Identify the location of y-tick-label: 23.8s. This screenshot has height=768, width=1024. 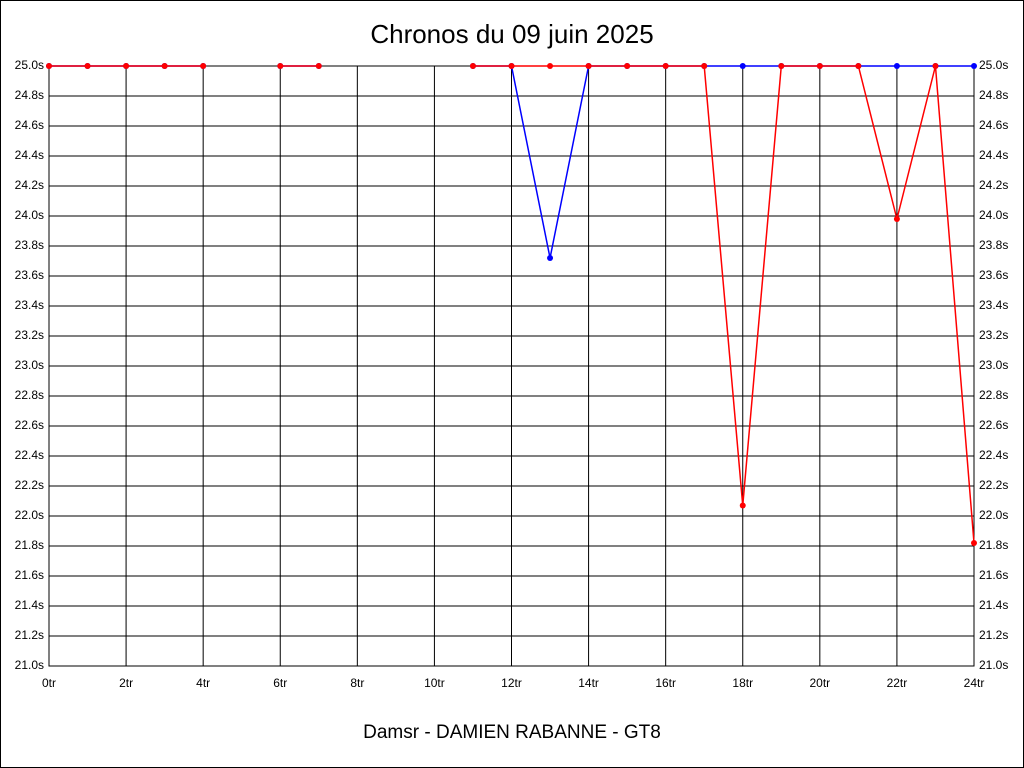
(29, 245).